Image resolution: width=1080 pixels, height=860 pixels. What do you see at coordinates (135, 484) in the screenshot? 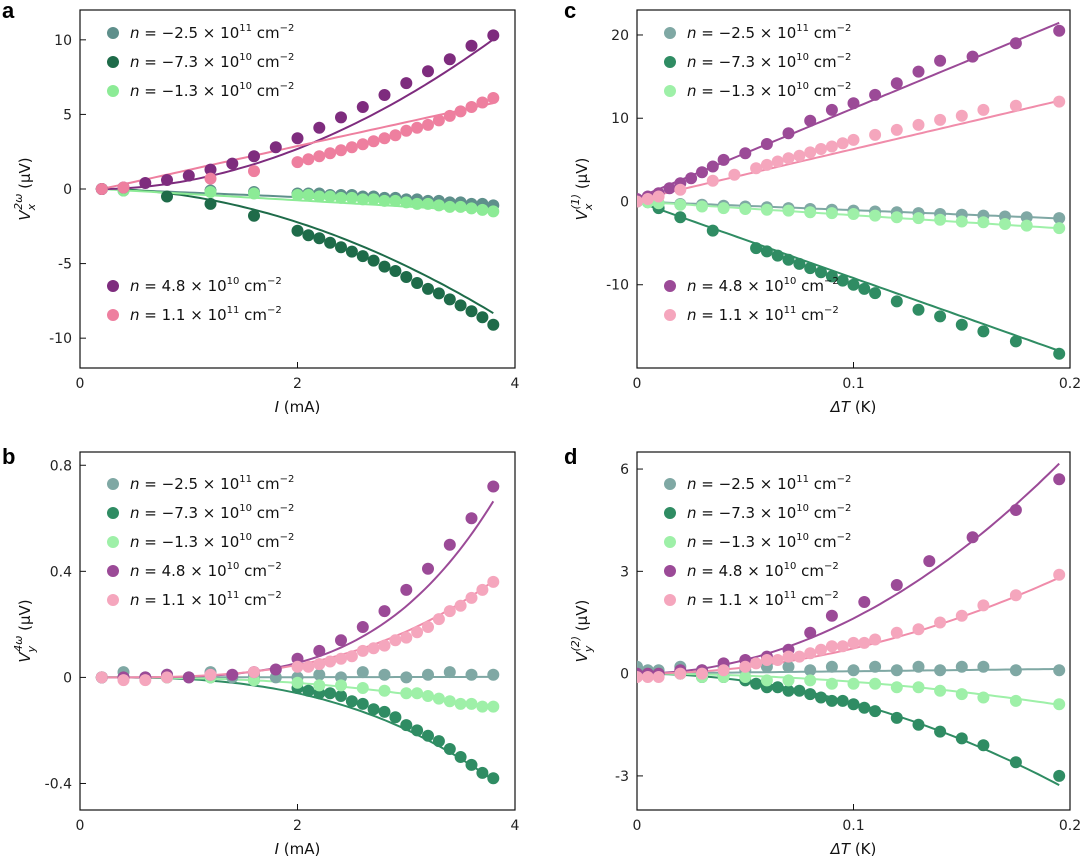
I see `legend-n: n` at bounding box center [135, 484].